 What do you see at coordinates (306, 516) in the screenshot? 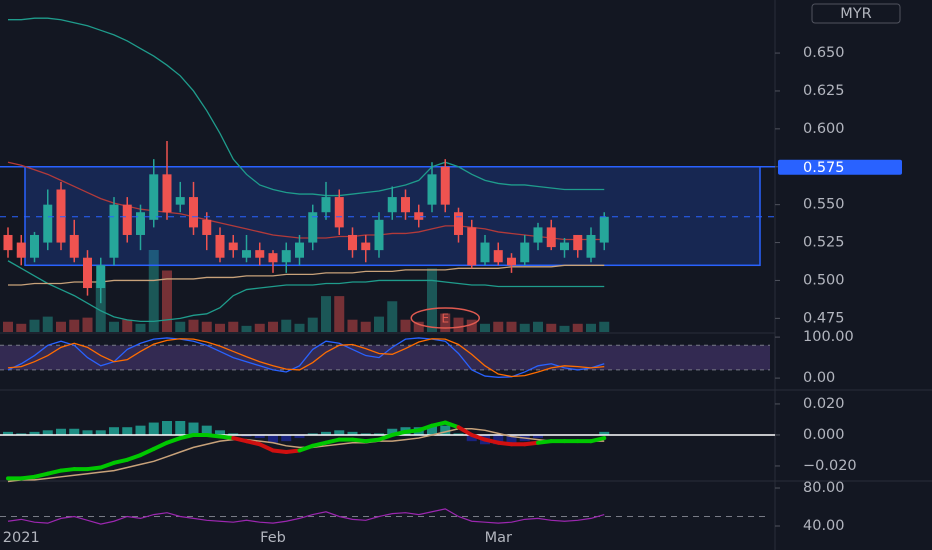
I see `rsi-line` at bounding box center [306, 516].